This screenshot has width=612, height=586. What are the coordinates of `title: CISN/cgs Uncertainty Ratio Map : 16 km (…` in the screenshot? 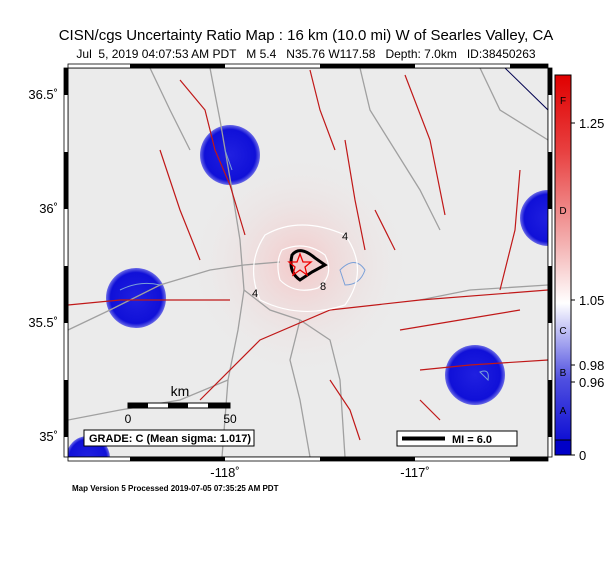 It's located at (306, 35).